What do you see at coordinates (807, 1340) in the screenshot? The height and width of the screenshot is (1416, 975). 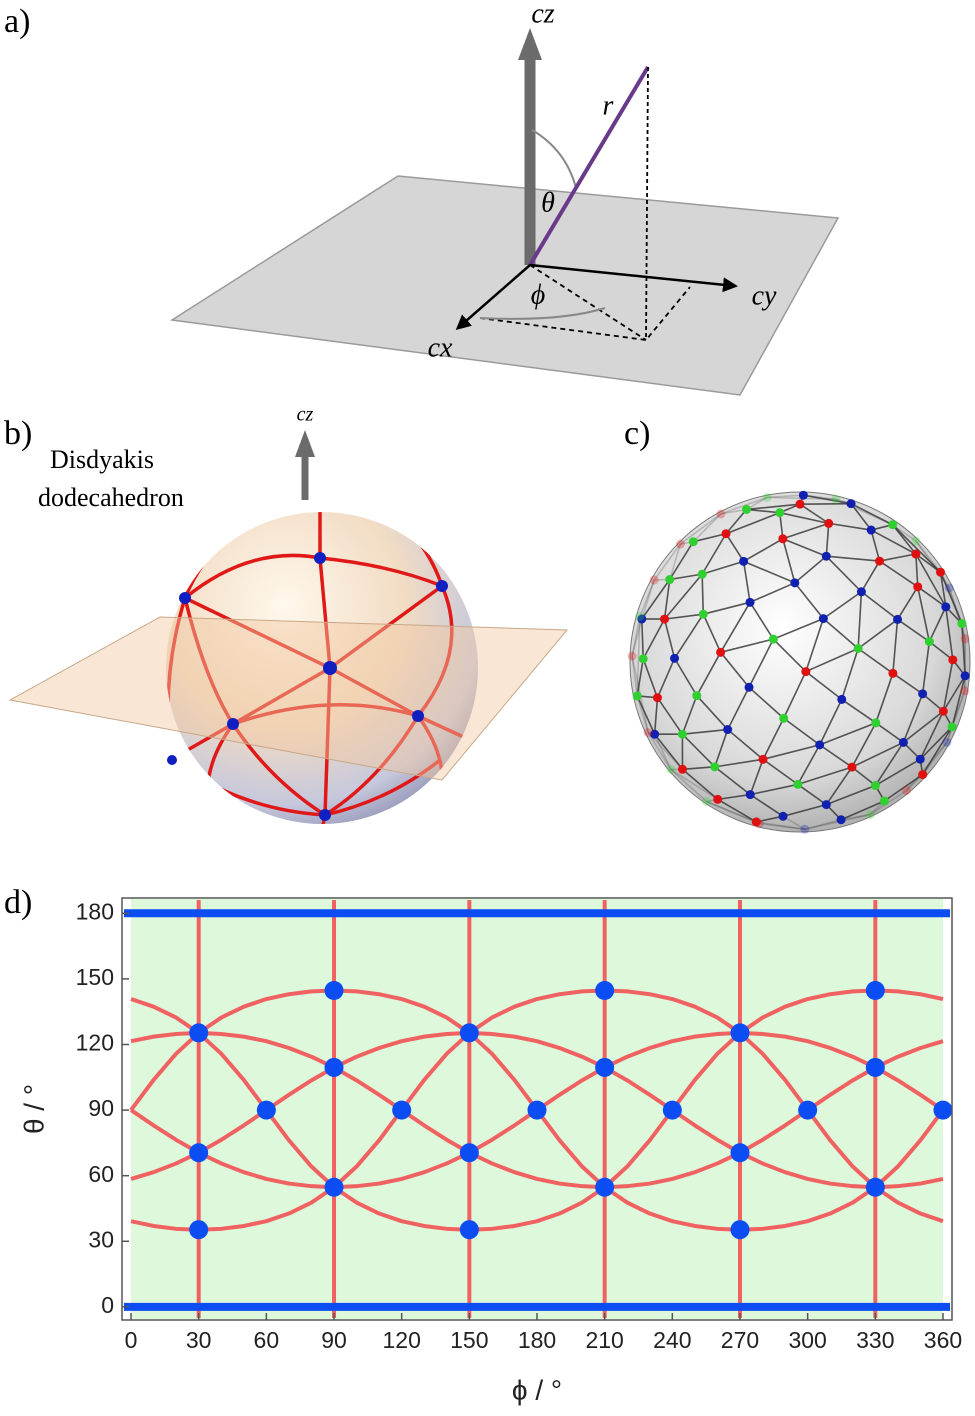 I see `x-tick-label: 300` at bounding box center [807, 1340].